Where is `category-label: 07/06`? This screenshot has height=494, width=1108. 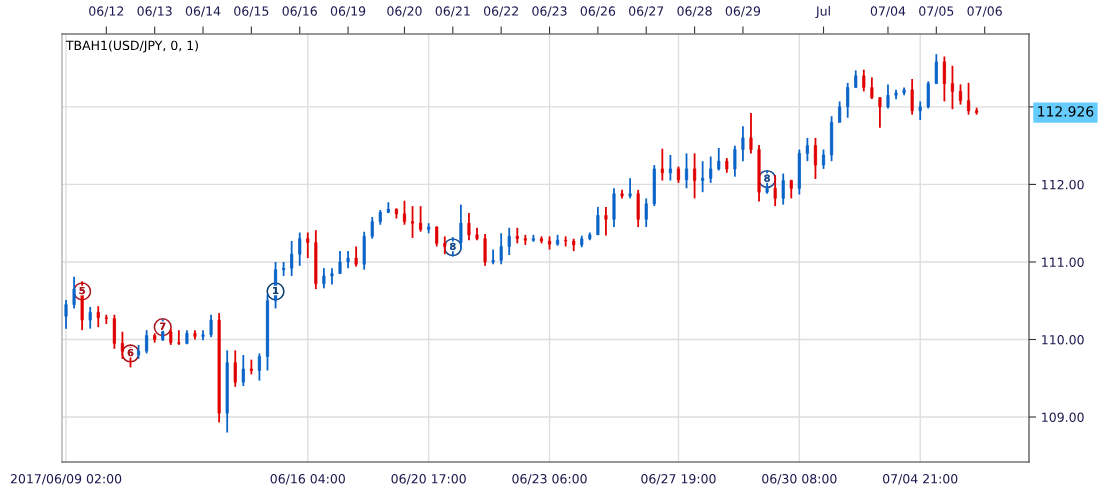 category-label: 07/06 is located at coordinates (984, 11).